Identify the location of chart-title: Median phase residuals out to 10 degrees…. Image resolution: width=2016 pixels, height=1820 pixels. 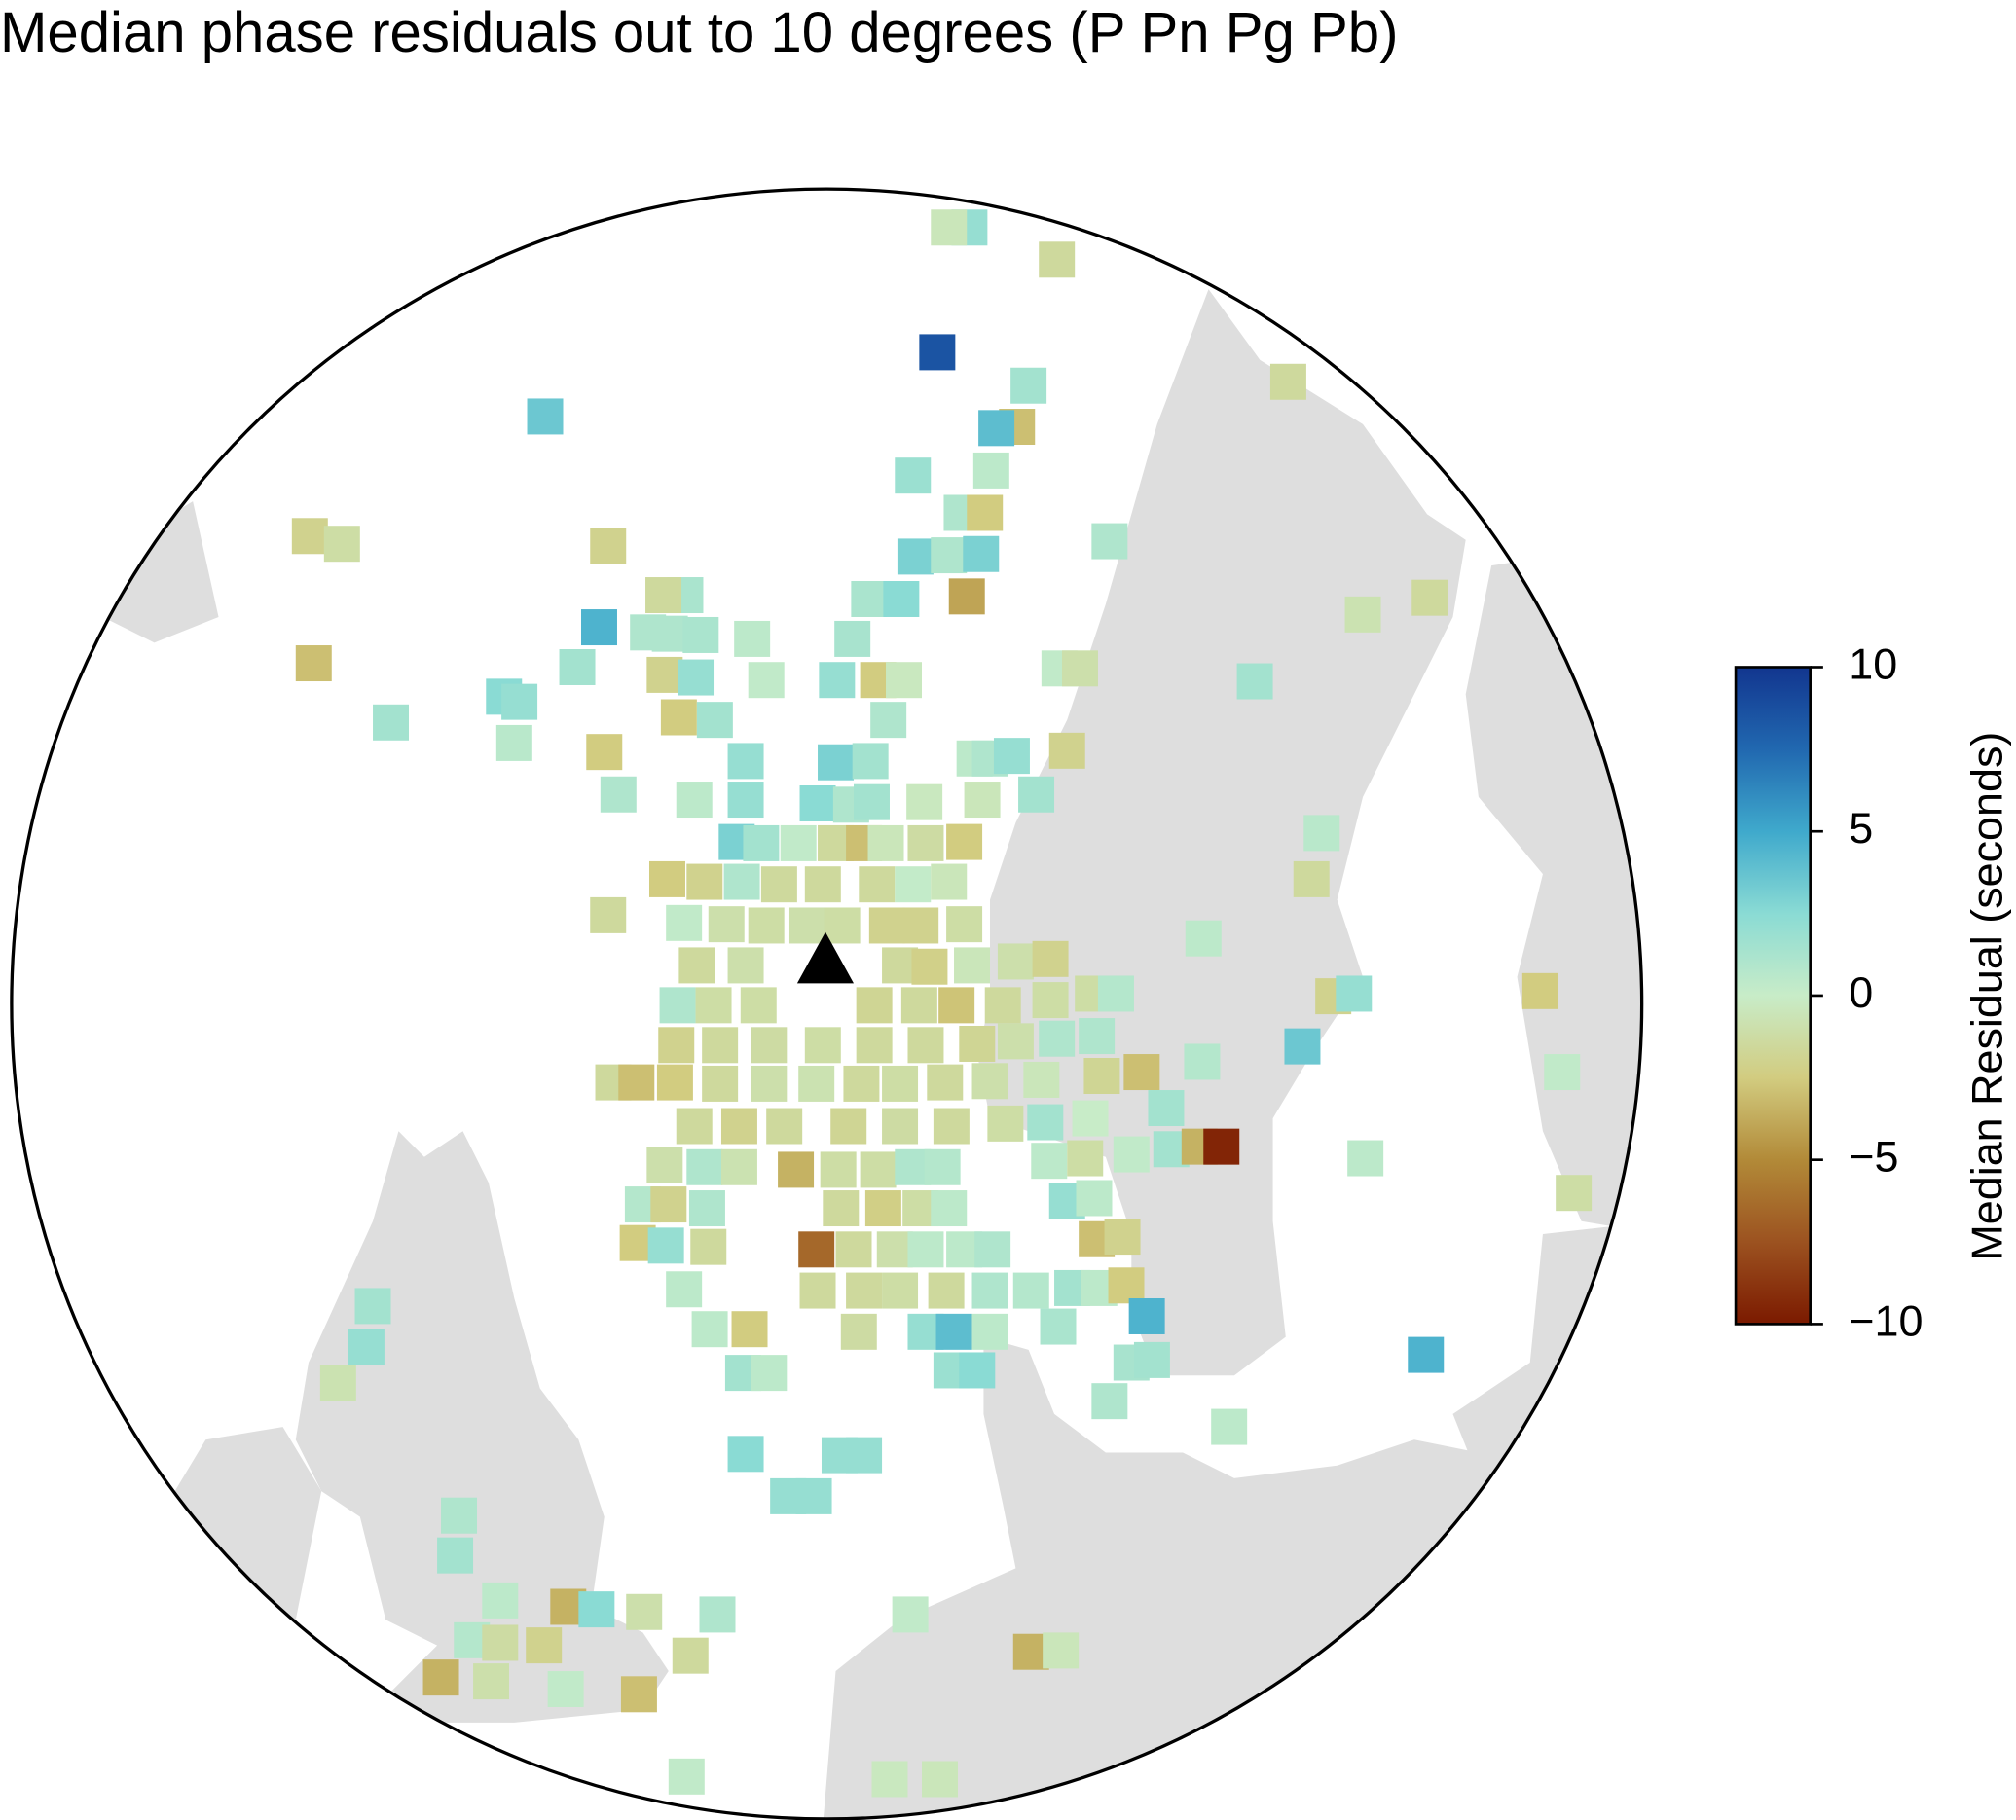
(699, 32).